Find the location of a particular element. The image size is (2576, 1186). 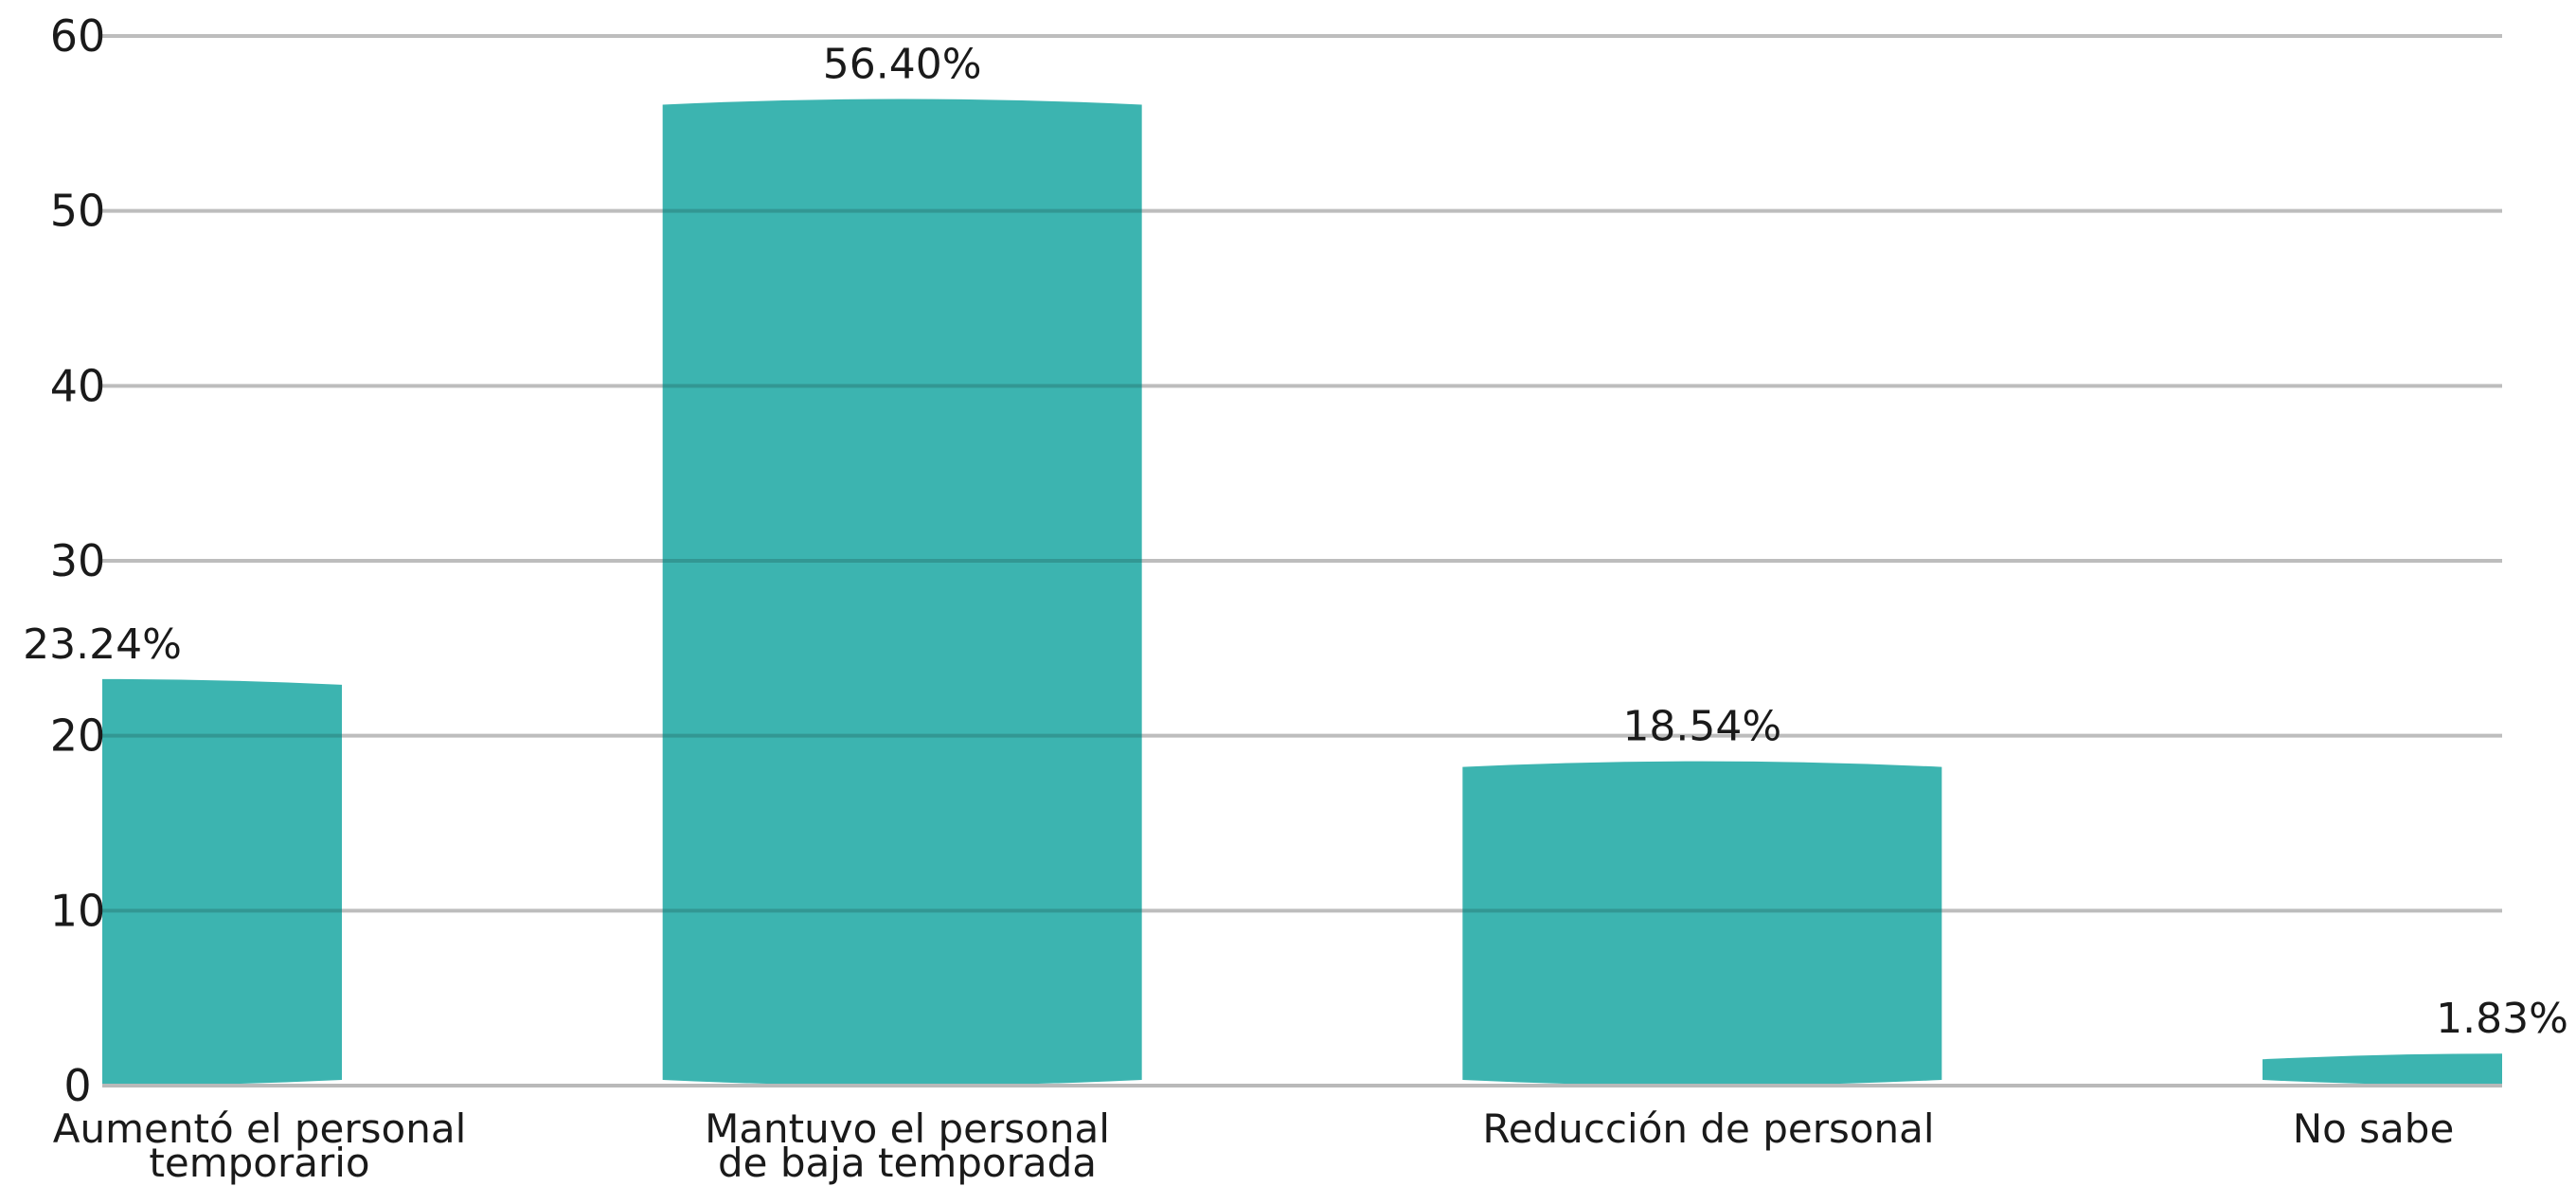

category-label: Aumentó el personal temporario is located at coordinates (259, 1145).